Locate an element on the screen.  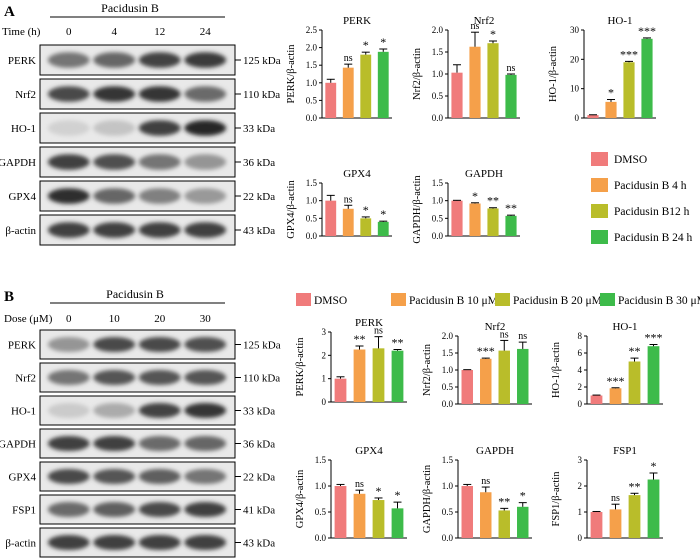
significance-label: *** is located at coordinates (654, 338).